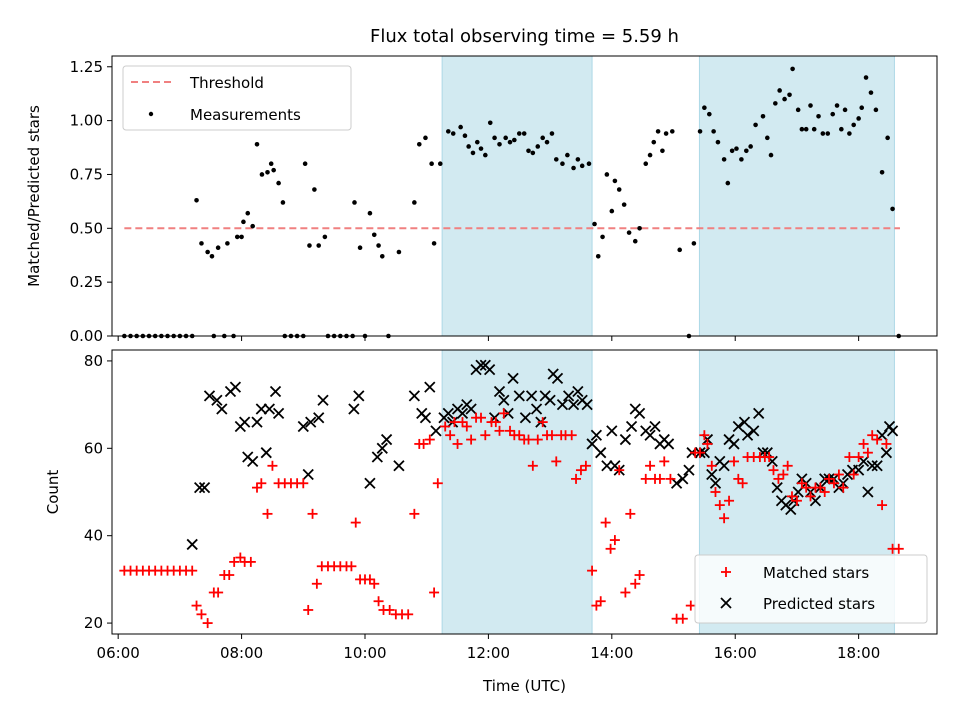 This screenshot has width=960, height=720. I want to click on bottom-legend: Matched stars Predicted stars, so click(811, 589).